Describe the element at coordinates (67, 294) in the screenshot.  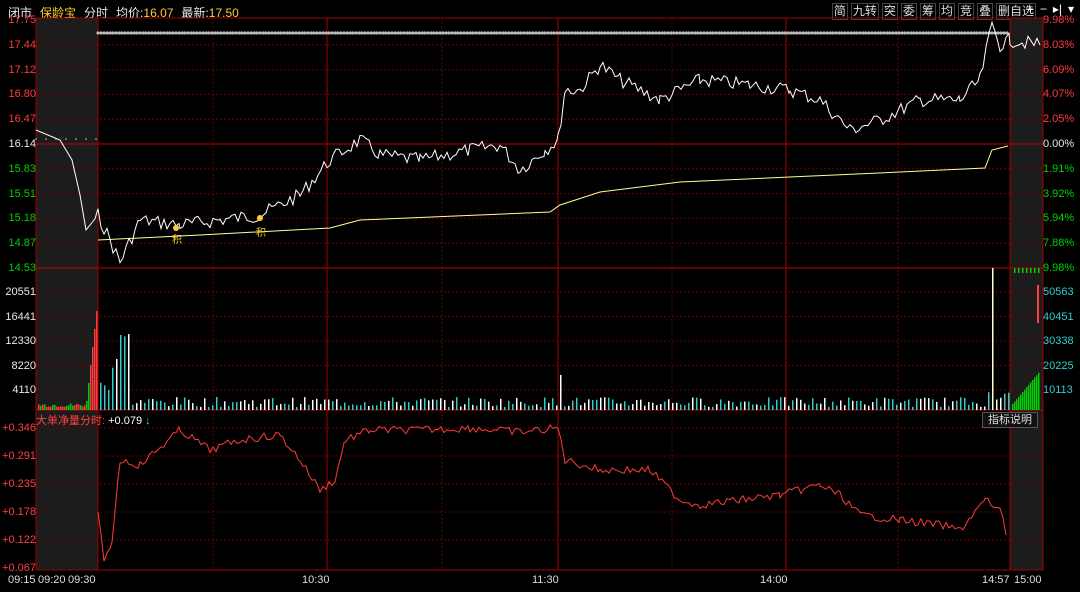
I see `pre-market-shade` at that location.